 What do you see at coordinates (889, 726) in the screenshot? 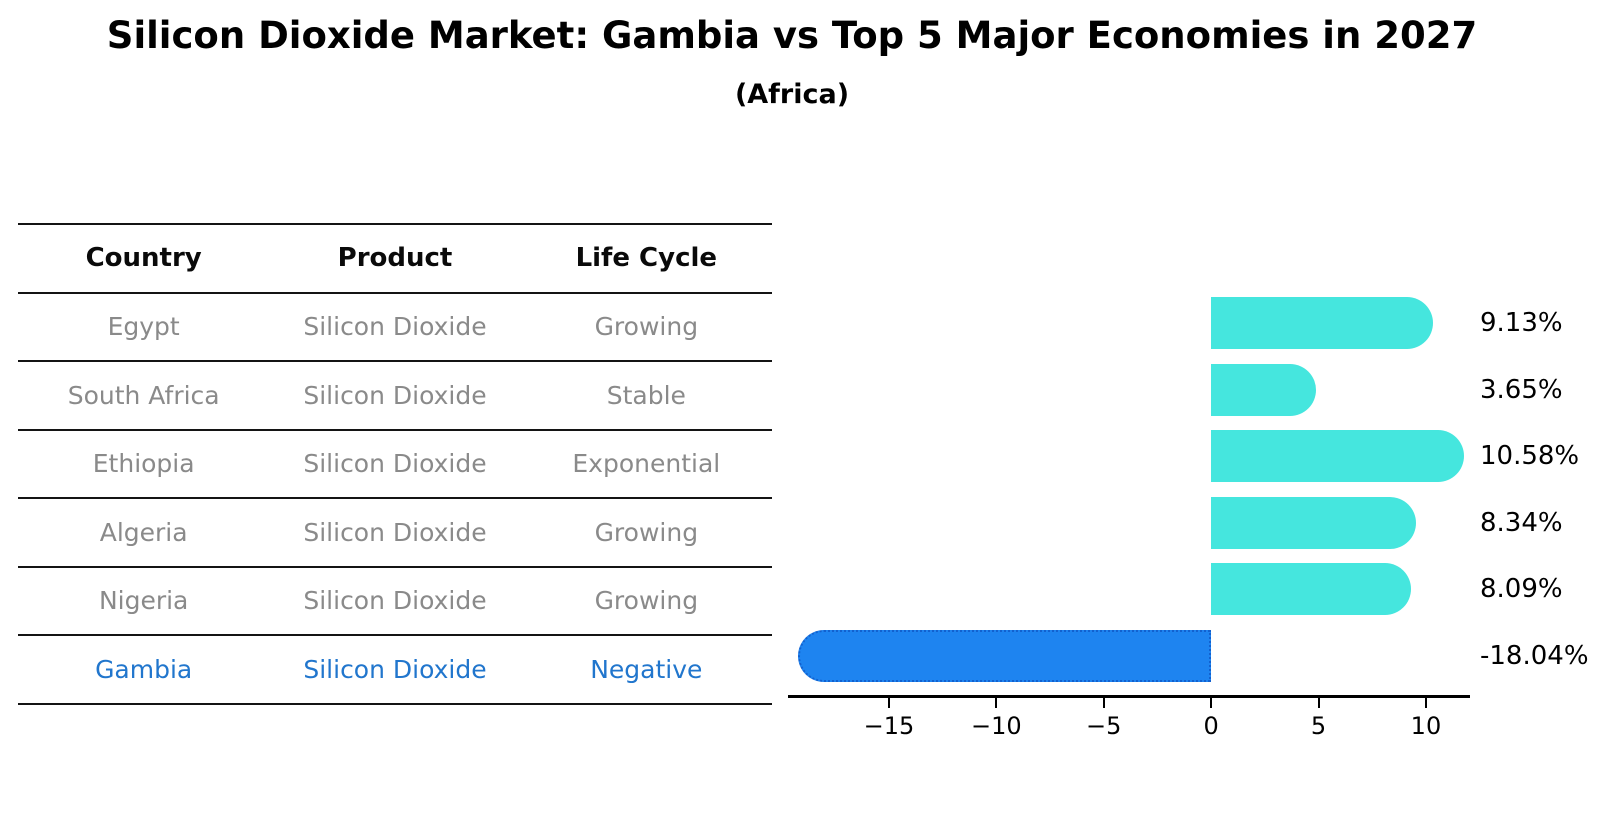
I see `x-axis-tick-label: −15` at bounding box center [889, 726].